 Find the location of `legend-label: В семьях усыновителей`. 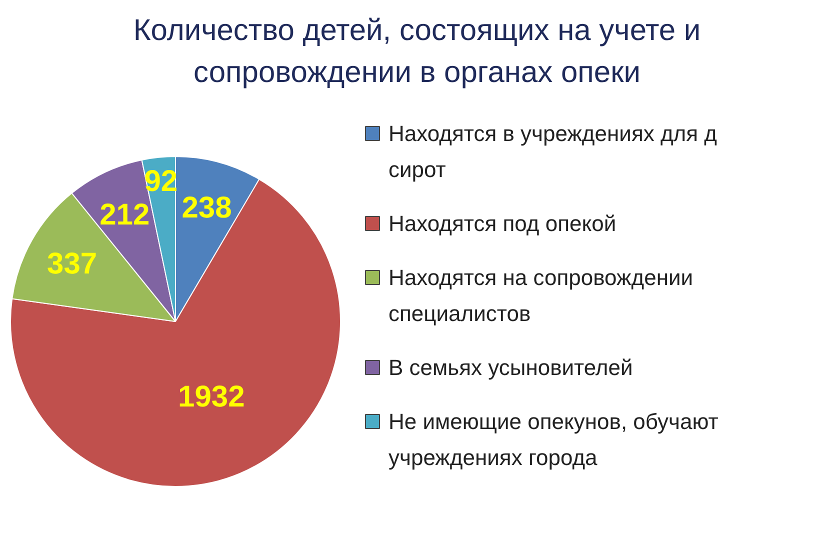

legend-label: В семьях усыновителей is located at coordinates (510, 367).